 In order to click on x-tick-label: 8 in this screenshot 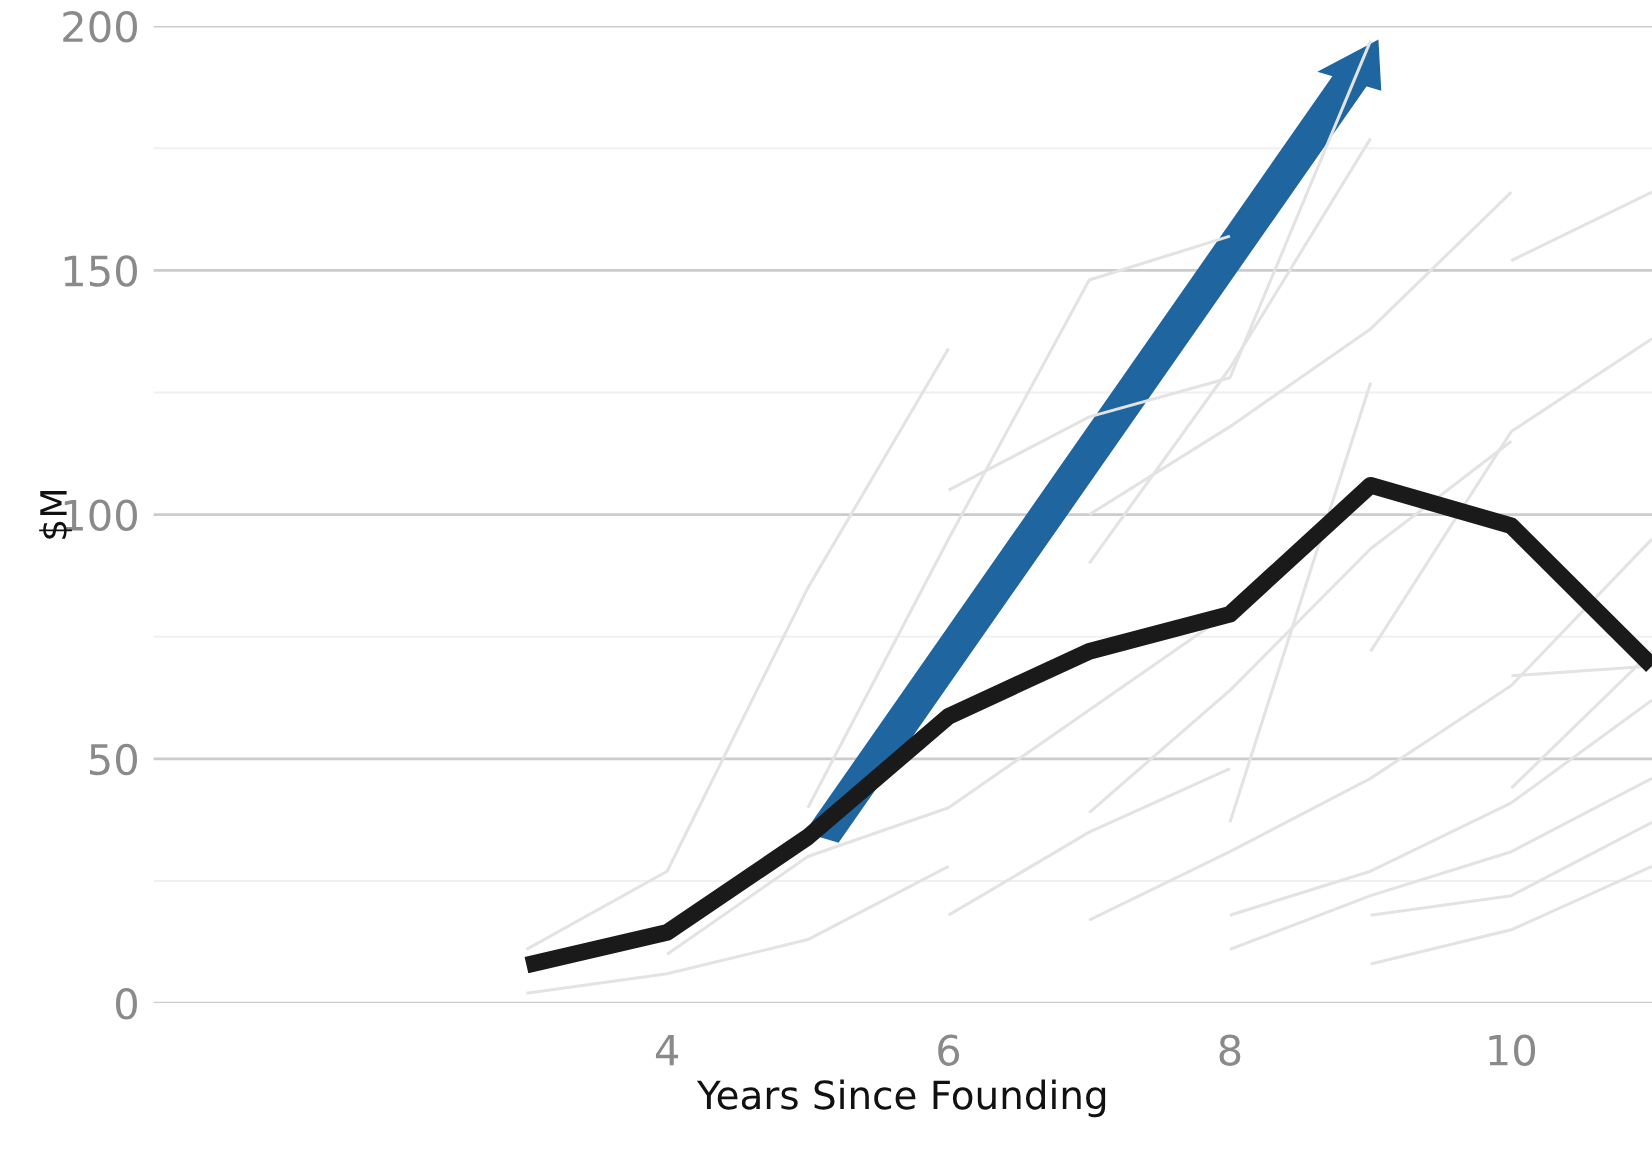, I will do `click(1230, 1050)`.